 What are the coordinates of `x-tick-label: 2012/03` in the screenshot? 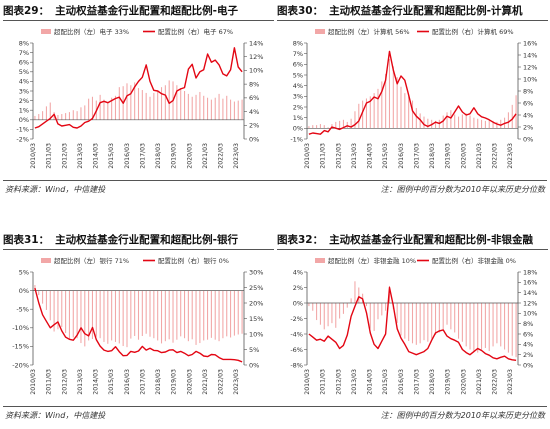 It's located at (338, 156).